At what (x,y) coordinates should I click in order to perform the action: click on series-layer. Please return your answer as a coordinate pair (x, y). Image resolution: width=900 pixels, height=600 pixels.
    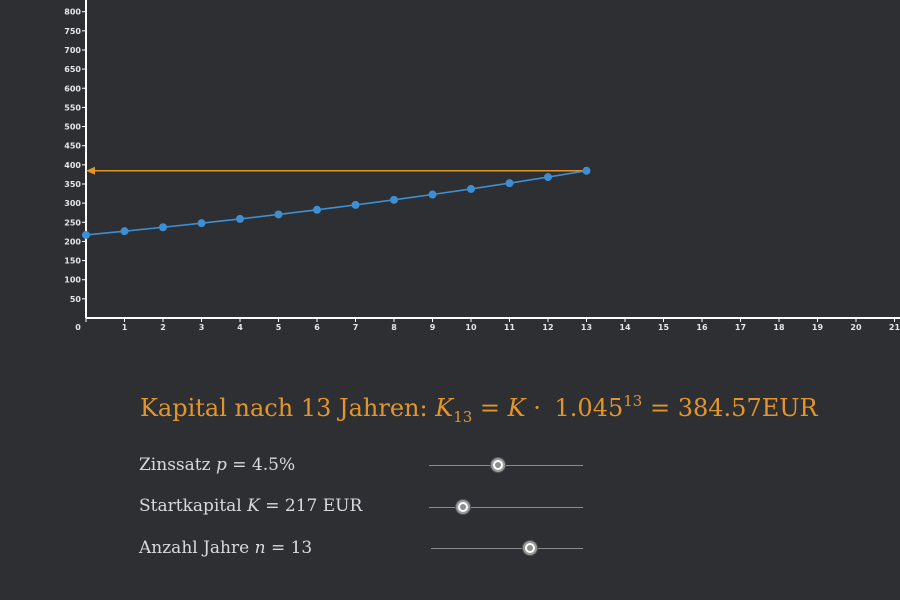
    Looking at the image, I should click on (336, 202).